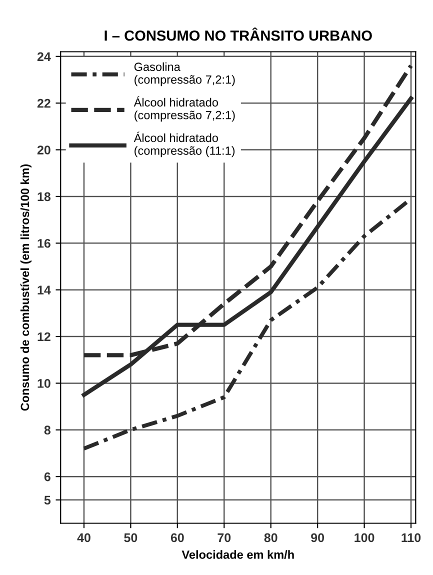 This screenshot has width=433, height=575. Describe the element at coordinates (131, 537) in the screenshot. I see `x-tick-label: 50` at that location.